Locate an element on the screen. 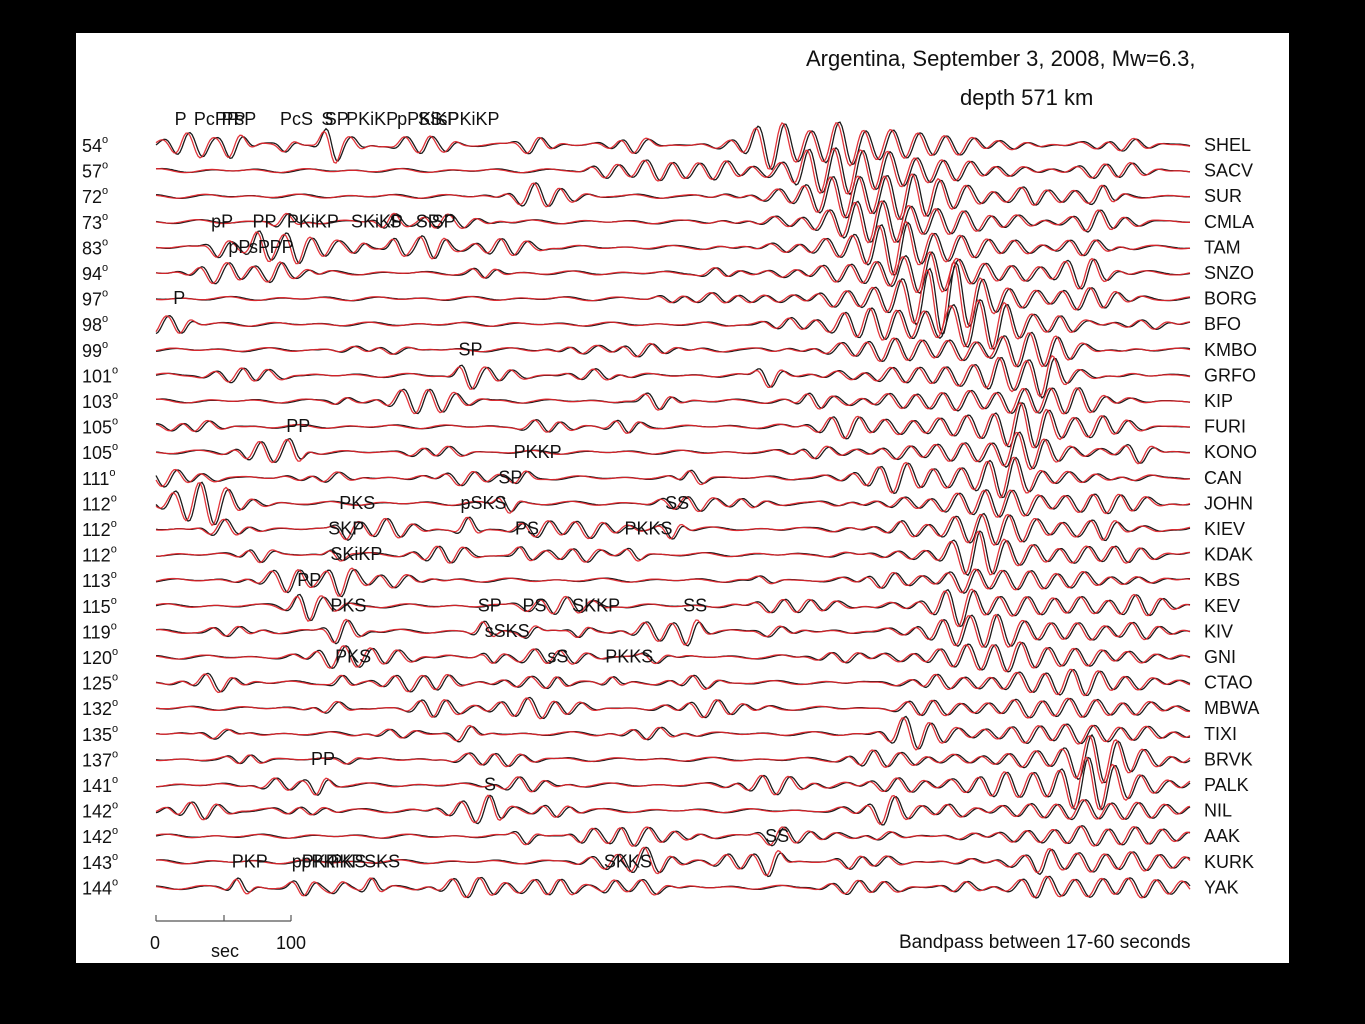 The image size is (1365, 1024). phase-label: pSKS is located at coordinates (484, 503).